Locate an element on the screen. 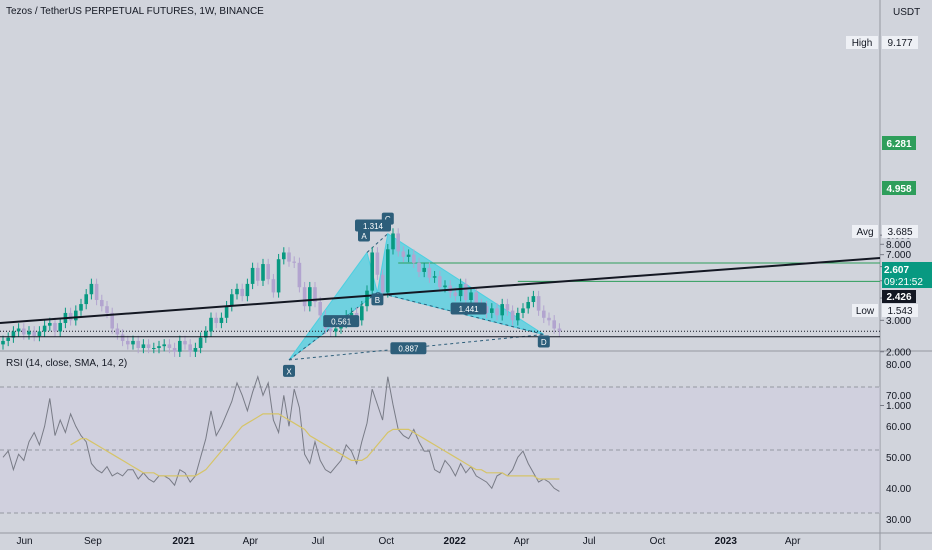 Image resolution: width=932 pixels, height=550 pixels. level-1-value: 6.281 is located at coordinates (898, 144).